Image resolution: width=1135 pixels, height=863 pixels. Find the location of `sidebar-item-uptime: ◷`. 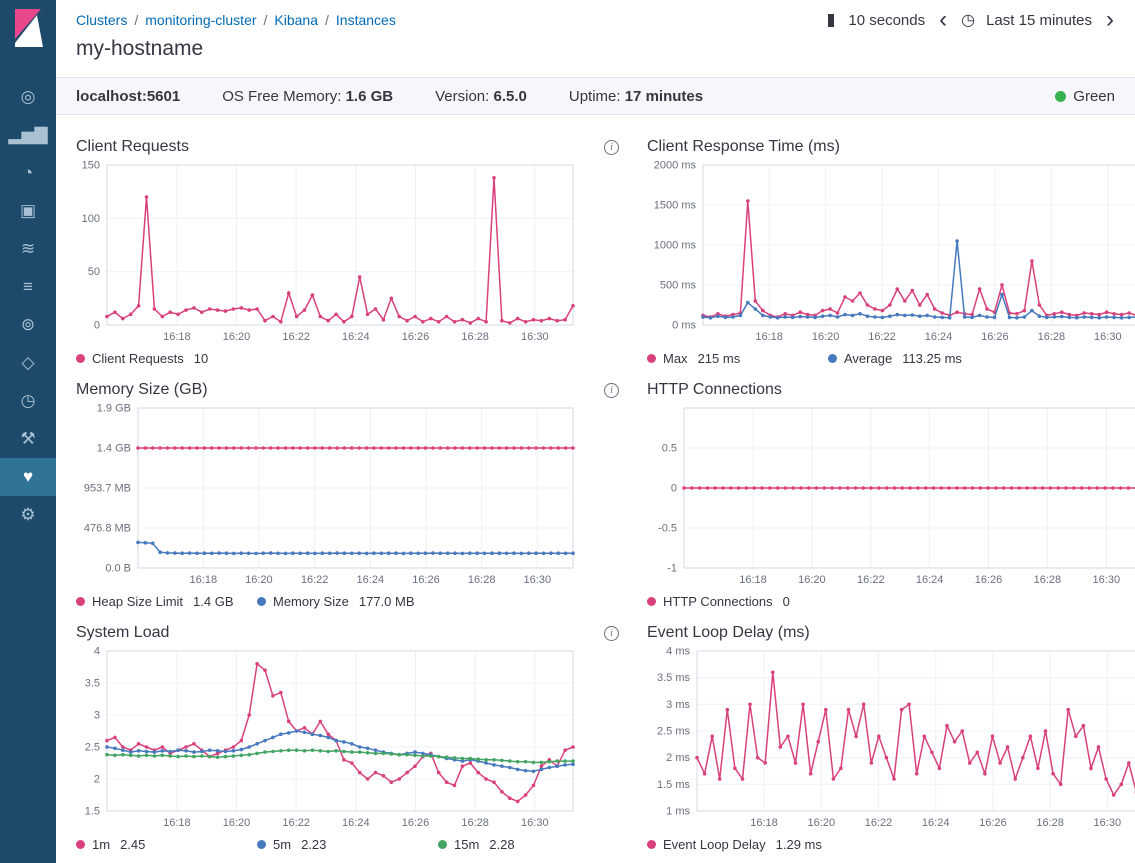

sidebar-item-uptime: ◷ is located at coordinates (28, 401).